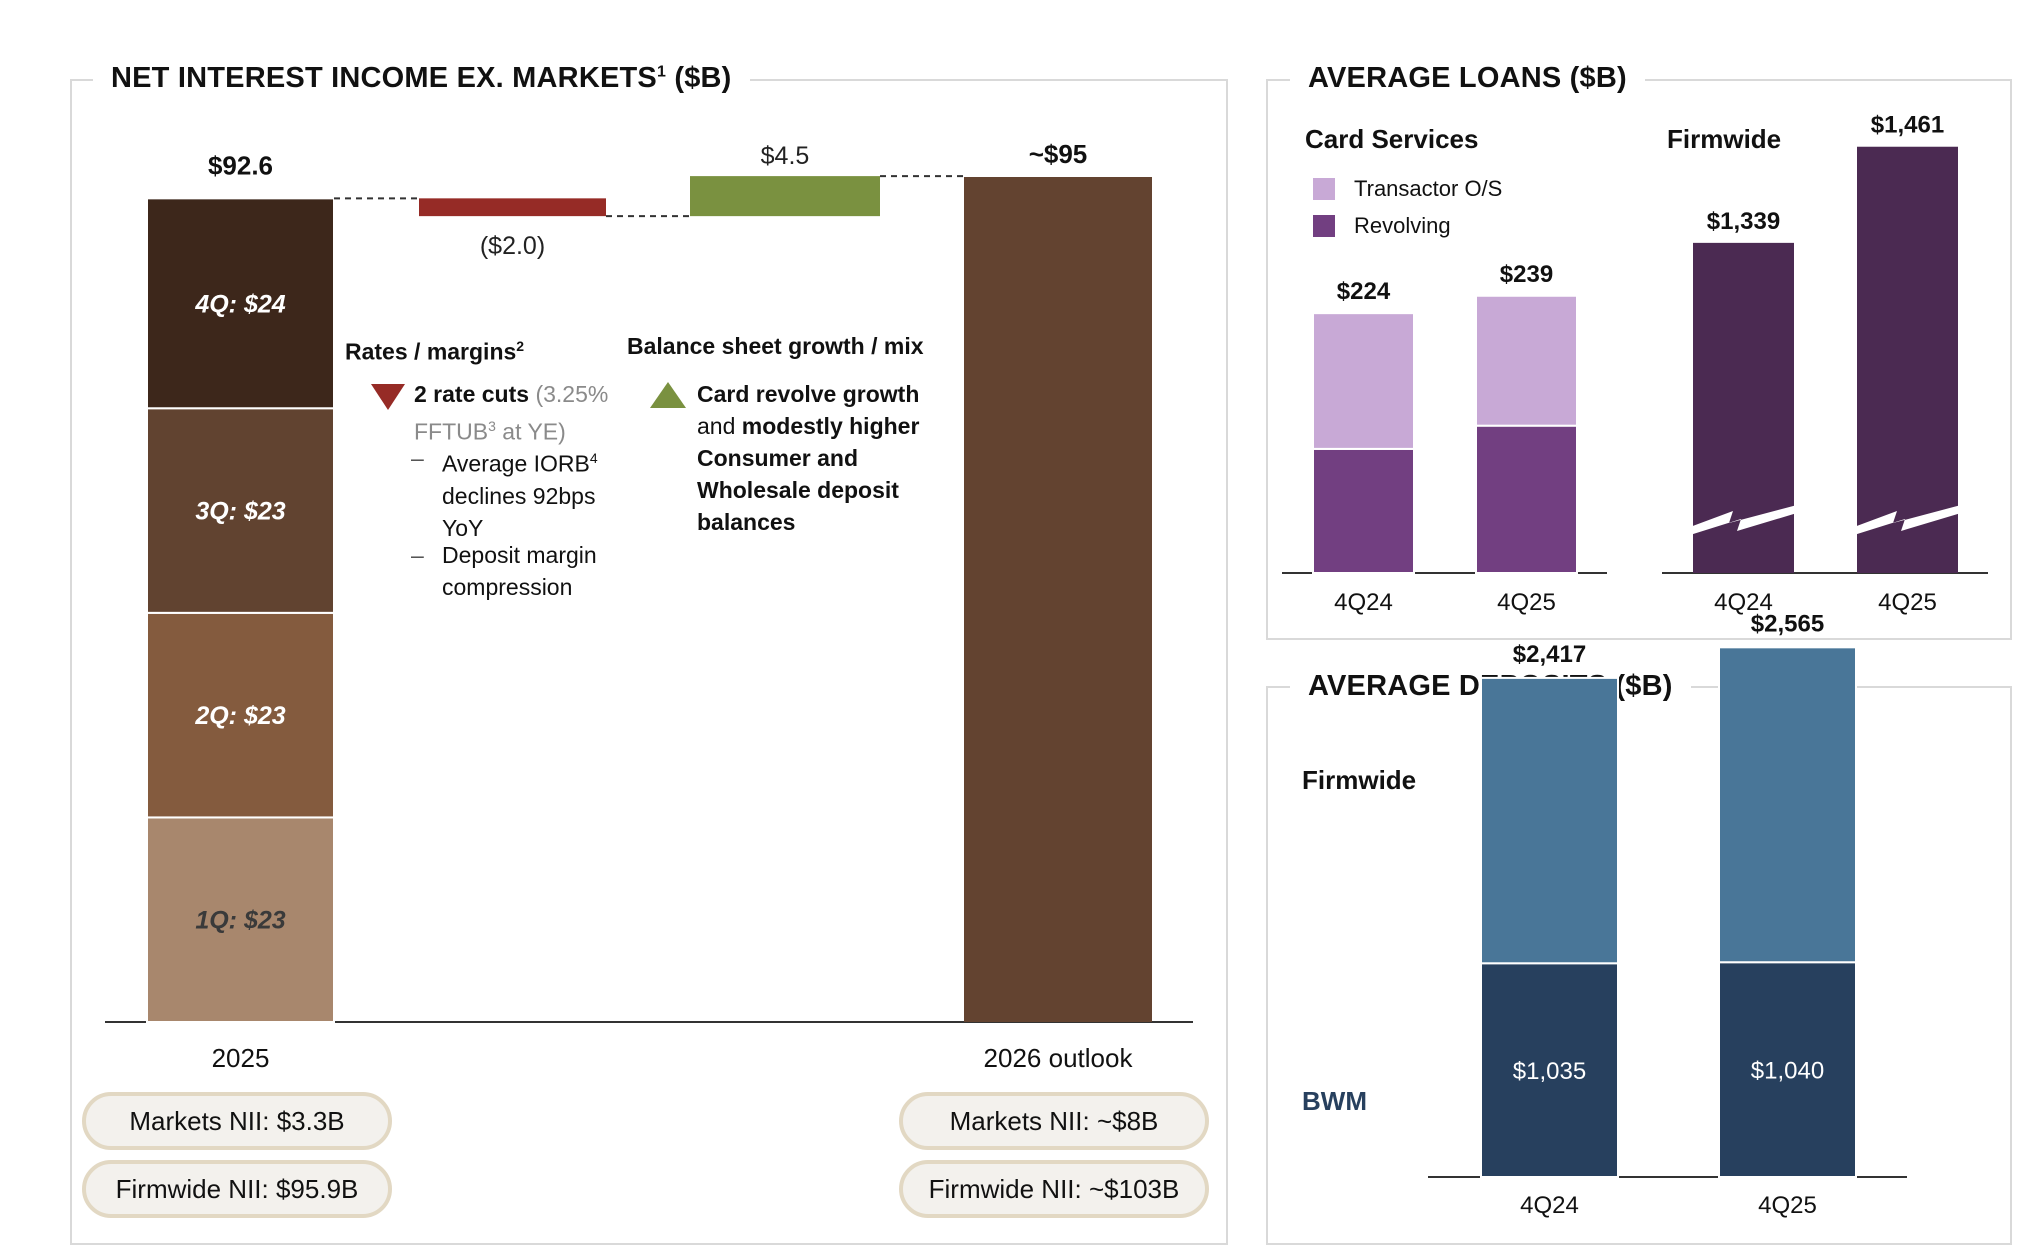 This screenshot has height=1245, width=2044. I want to click on rates-heading: Rates / margins2, so click(435, 351).